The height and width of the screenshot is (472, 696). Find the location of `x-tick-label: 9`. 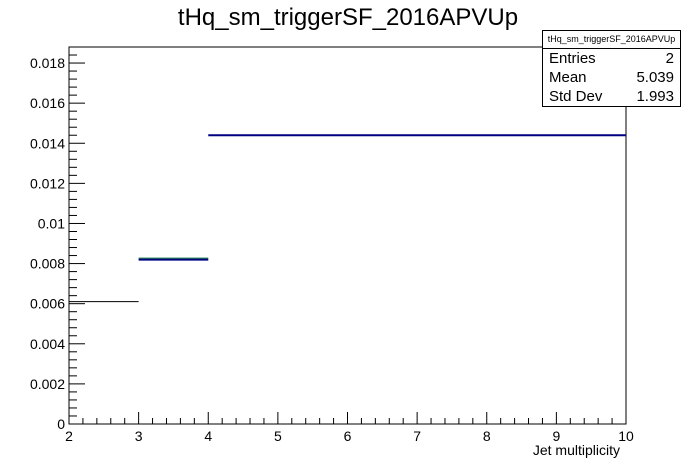

x-tick-label: 9 is located at coordinates (556, 436).